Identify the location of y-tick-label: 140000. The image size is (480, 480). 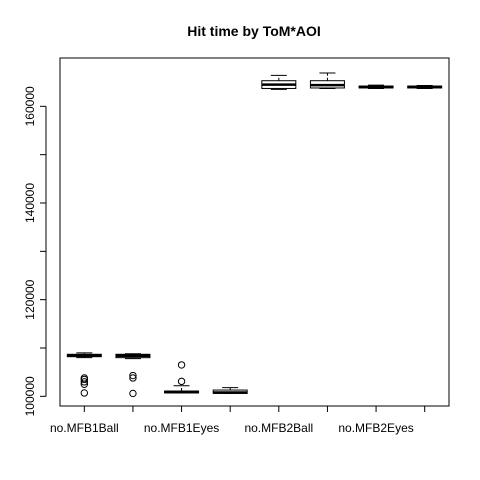
(30, 203).